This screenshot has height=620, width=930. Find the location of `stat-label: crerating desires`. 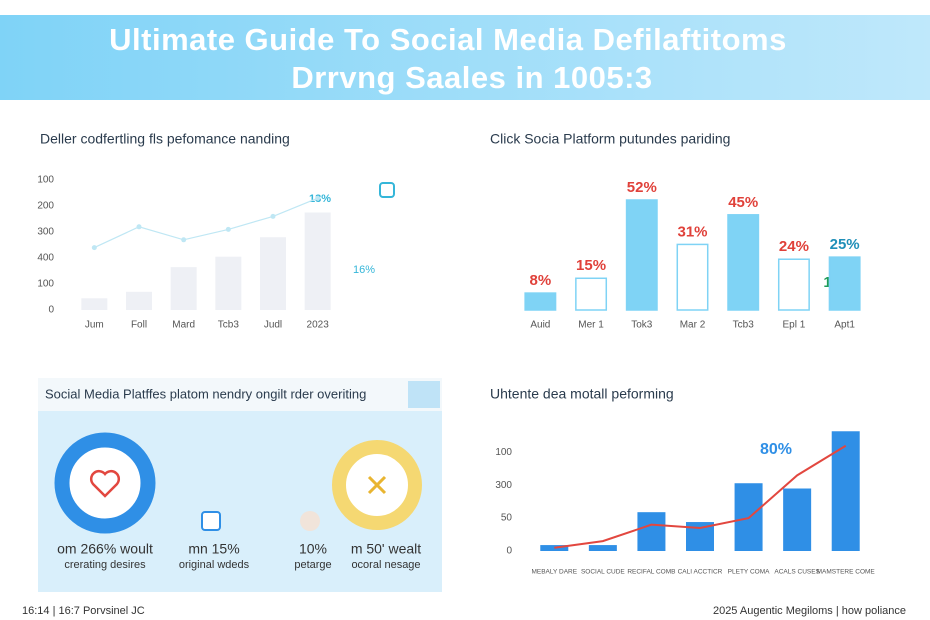

stat-label: crerating desires is located at coordinates (105, 565).